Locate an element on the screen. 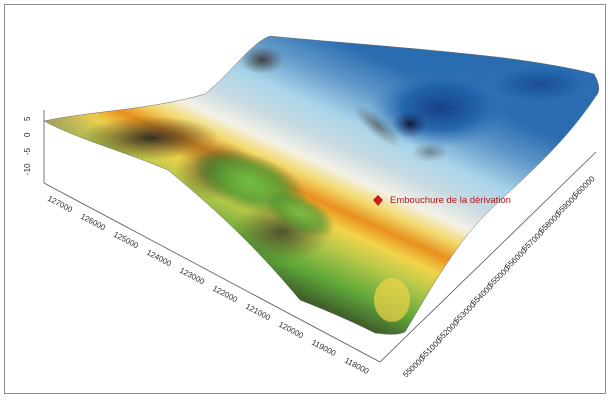 This screenshot has width=612, height=400. outlet-annotation: Embouchure de la dérivation is located at coordinates (442, 200).